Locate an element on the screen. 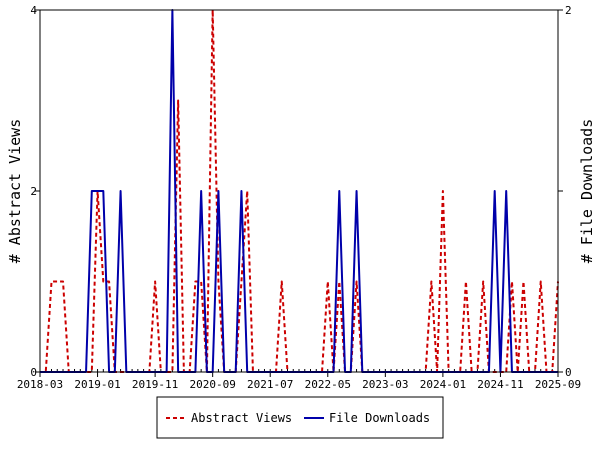 The height and width of the screenshot is (450, 600). x-tick-label: 2022-05 is located at coordinates (328, 384).